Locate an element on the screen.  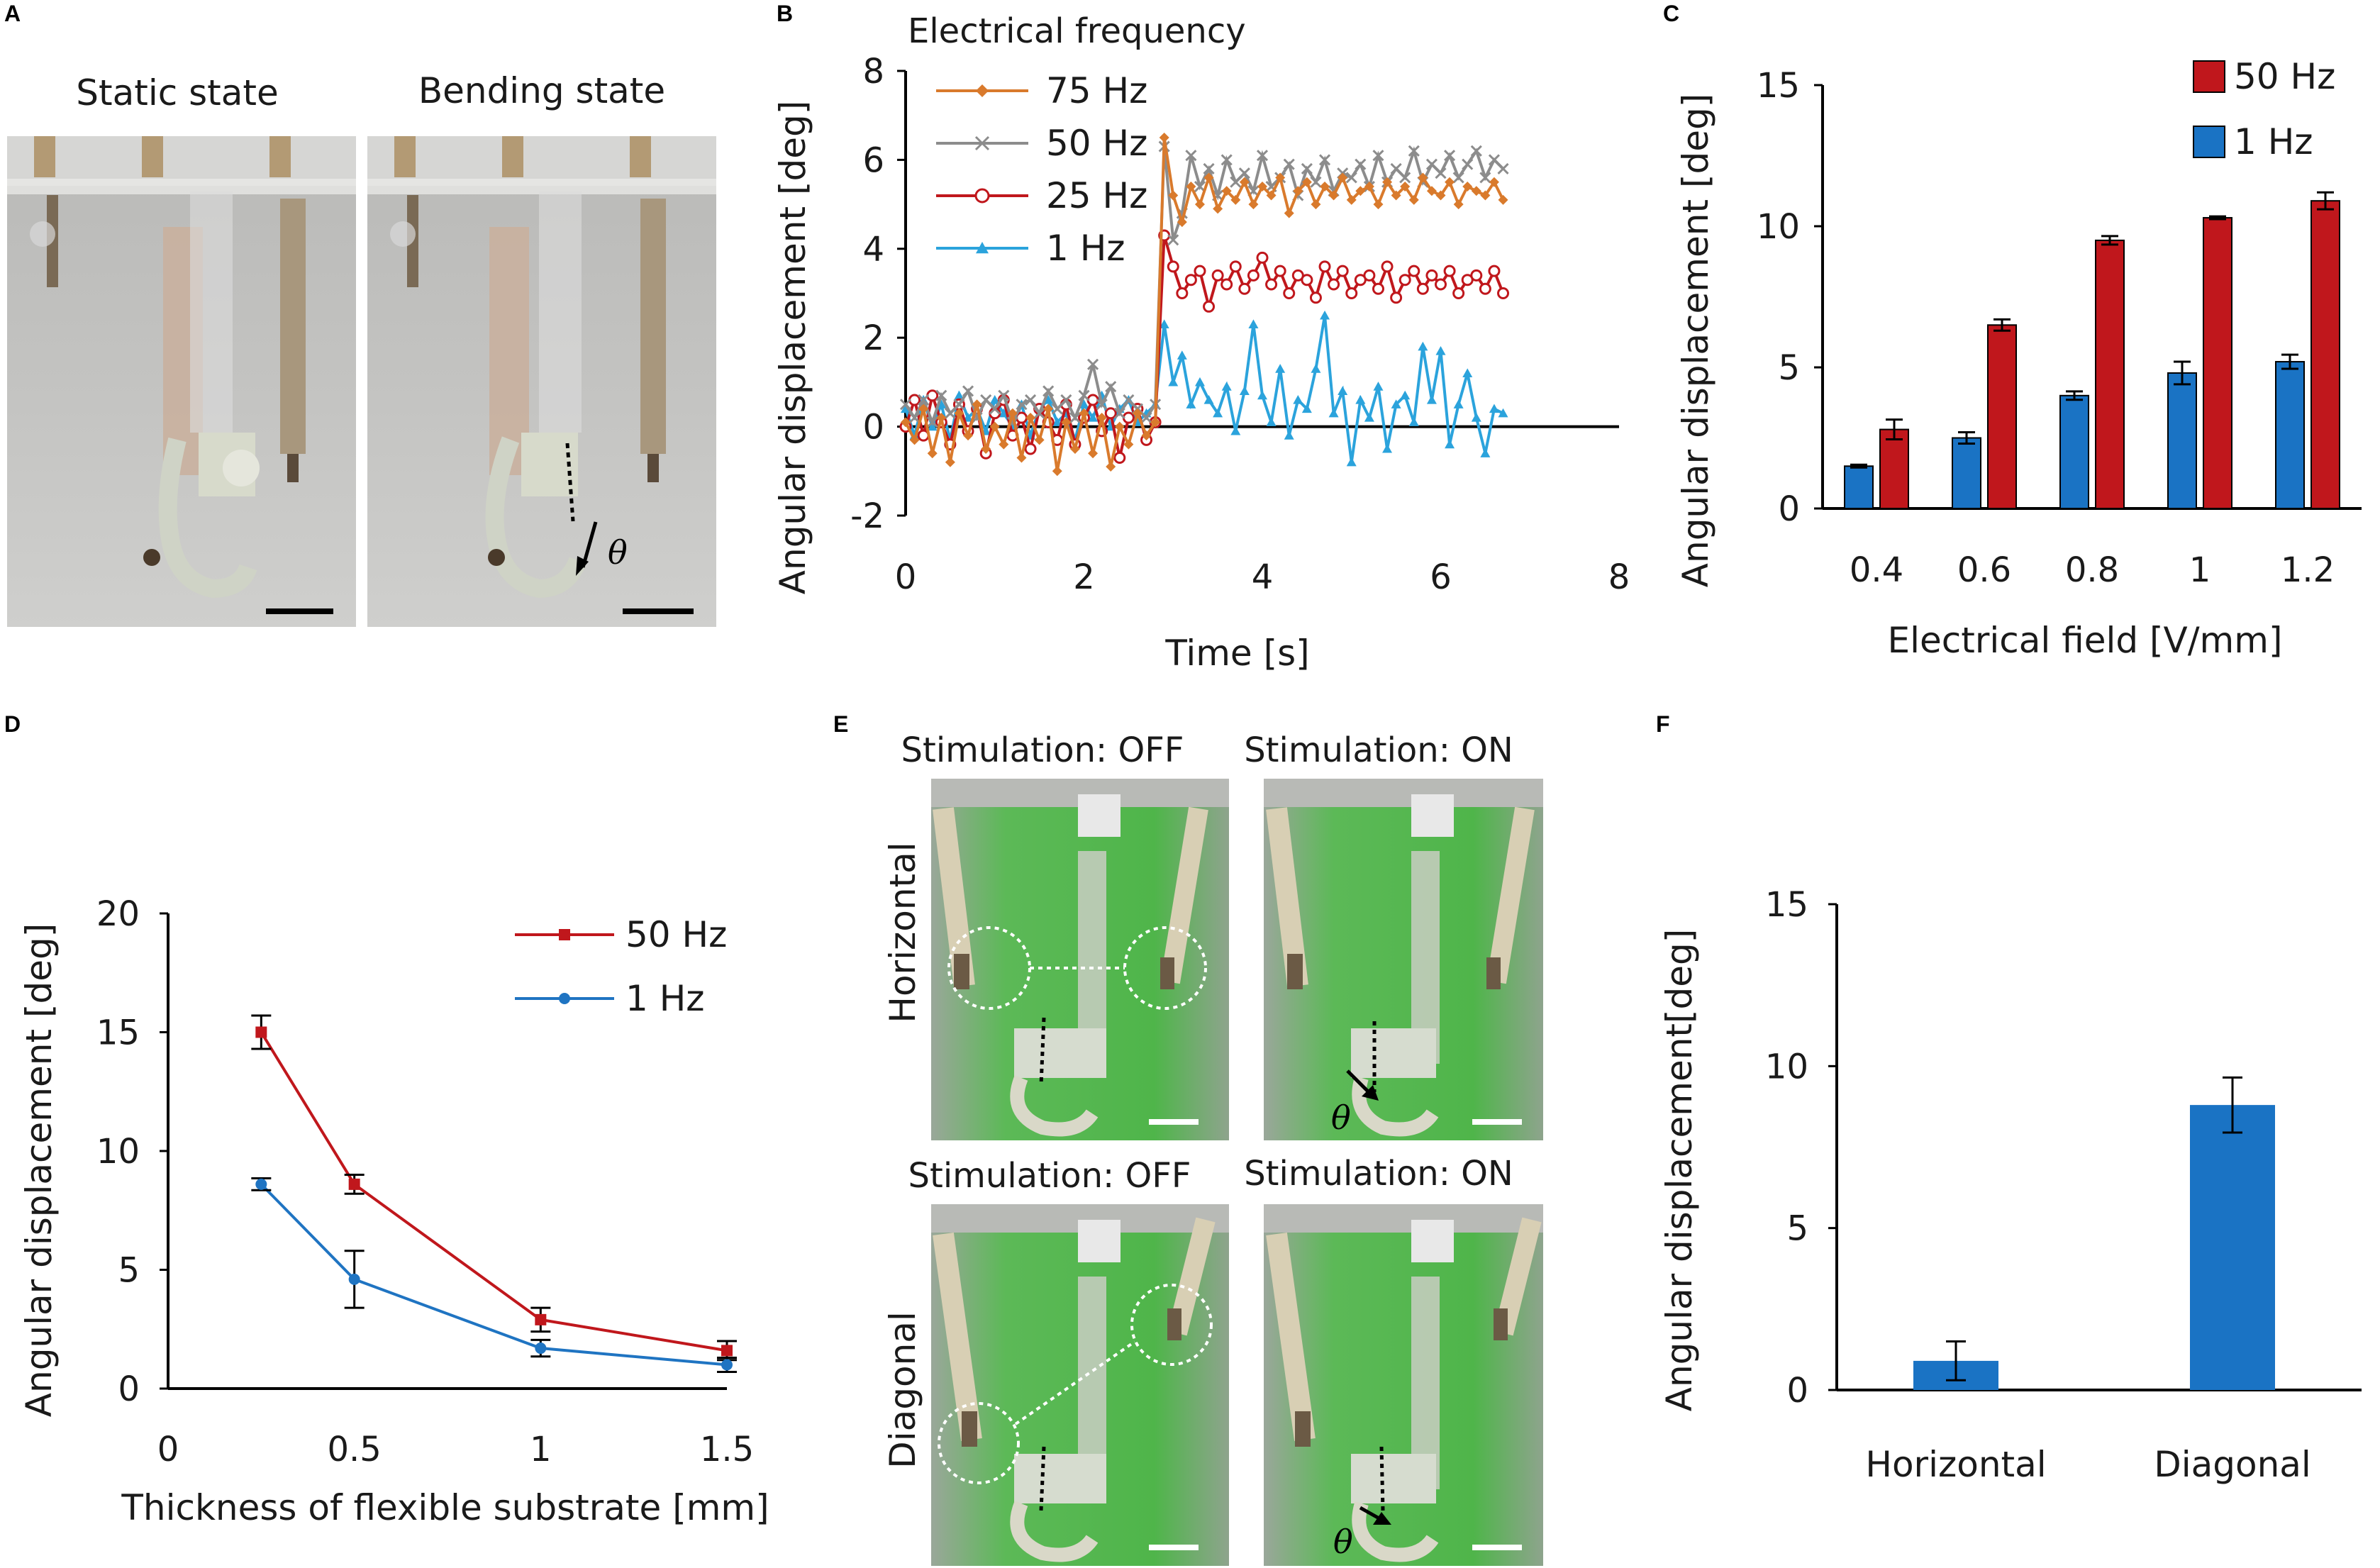
series-50-hz is located at coordinates (494, 1188).